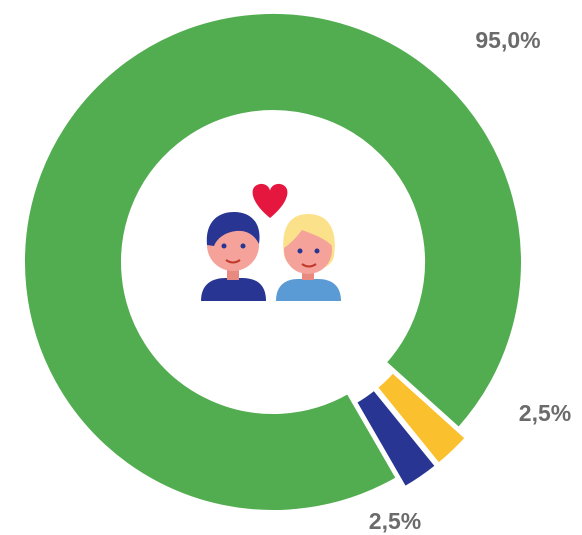 The image size is (582, 535). Describe the element at coordinates (396, 438) in the screenshot. I see `donut-slice` at that location.